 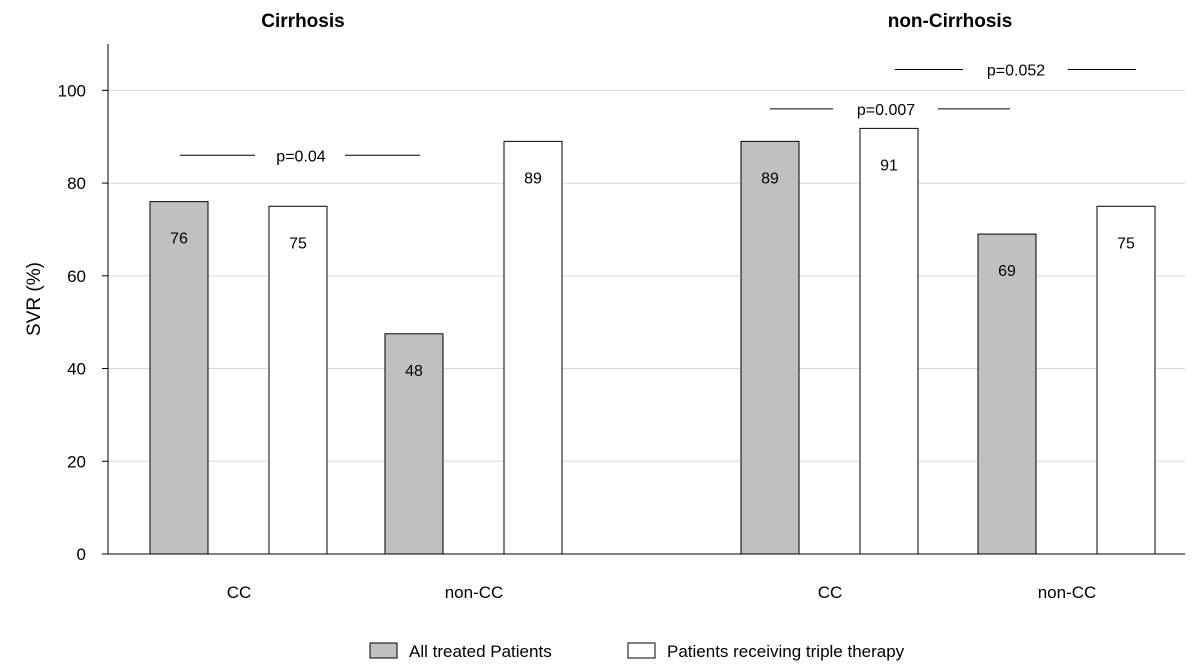 What do you see at coordinates (72, 90) in the screenshot?
I see `y-tick-label: 100` at bounding box center [72, 90].